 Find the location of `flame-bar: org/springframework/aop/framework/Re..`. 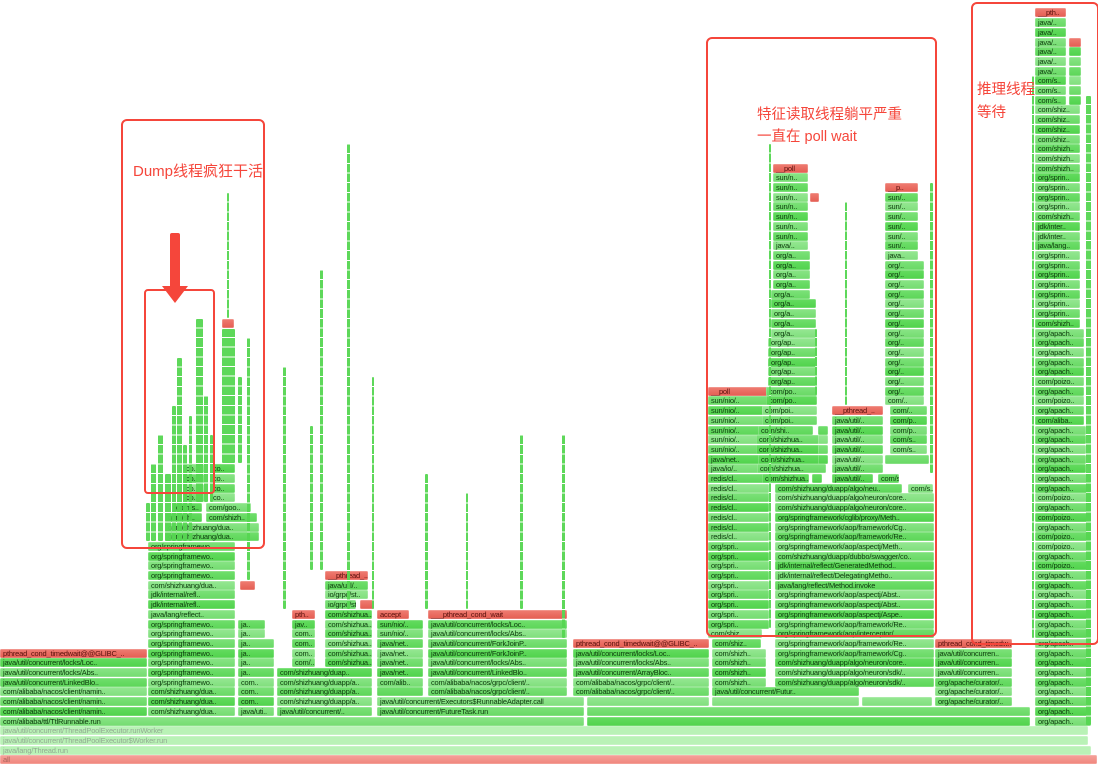

flame-bar: org/springframework/aop/framework/Re.. is located at coordinates (855, 537).